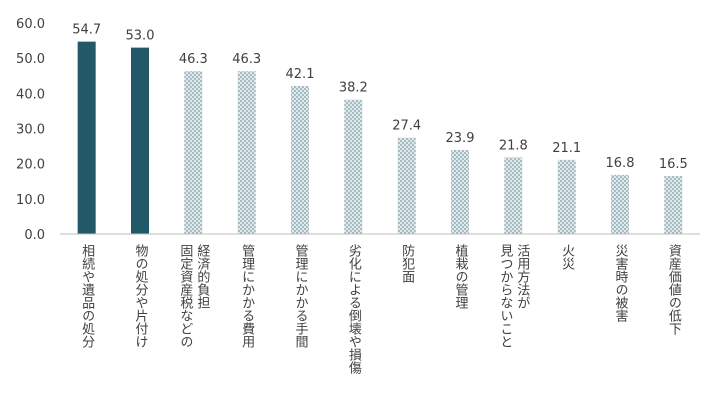  I want to click on y-tick-label: 0.0, so click(34, 235).